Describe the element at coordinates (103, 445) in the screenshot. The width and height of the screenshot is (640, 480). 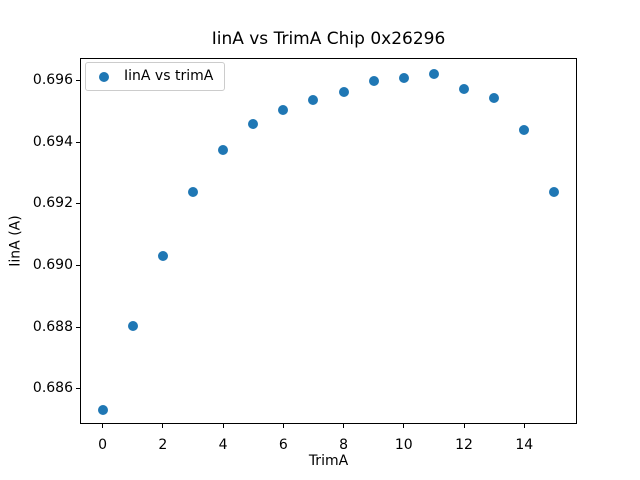
I see `x-tick-label: 0` at that location.